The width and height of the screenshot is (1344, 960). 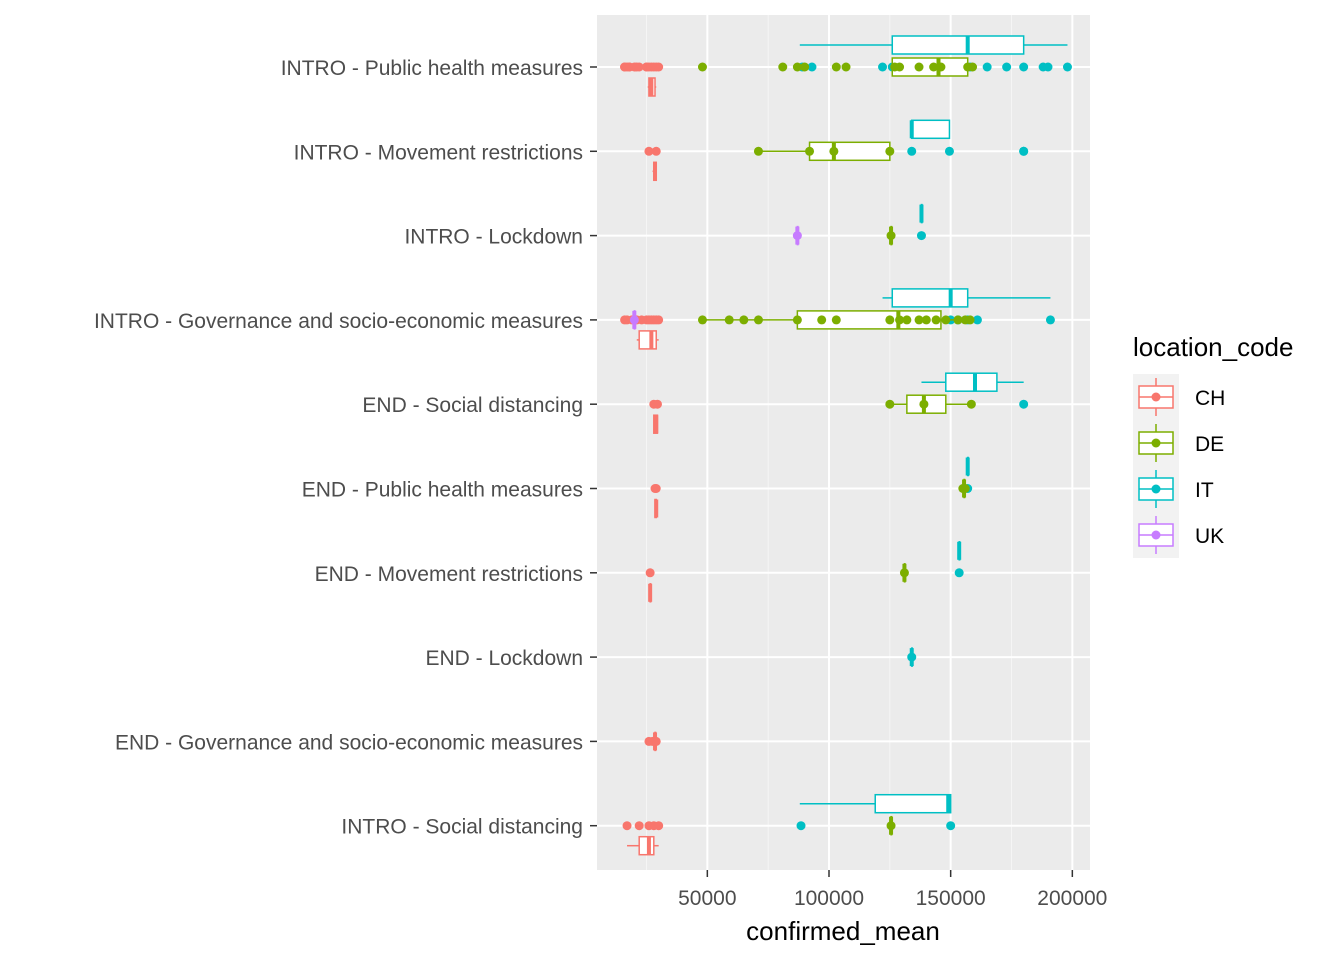 What do you see at coordinates (1173, 489) in the screenshot?
I see `legend-key-IT: IT` at bounding box center [1173, 489].